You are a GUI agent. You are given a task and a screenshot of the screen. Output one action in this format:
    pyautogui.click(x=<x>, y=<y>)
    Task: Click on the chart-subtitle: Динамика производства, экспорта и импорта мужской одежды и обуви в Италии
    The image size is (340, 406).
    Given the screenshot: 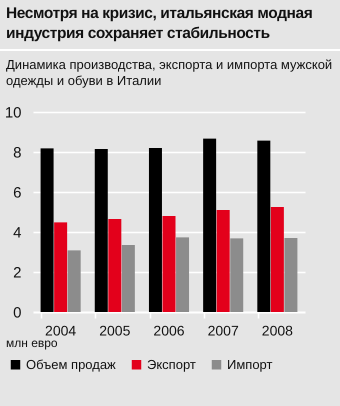 What is the action you would take?
    pyautogui.click(x=169, y=73)
    